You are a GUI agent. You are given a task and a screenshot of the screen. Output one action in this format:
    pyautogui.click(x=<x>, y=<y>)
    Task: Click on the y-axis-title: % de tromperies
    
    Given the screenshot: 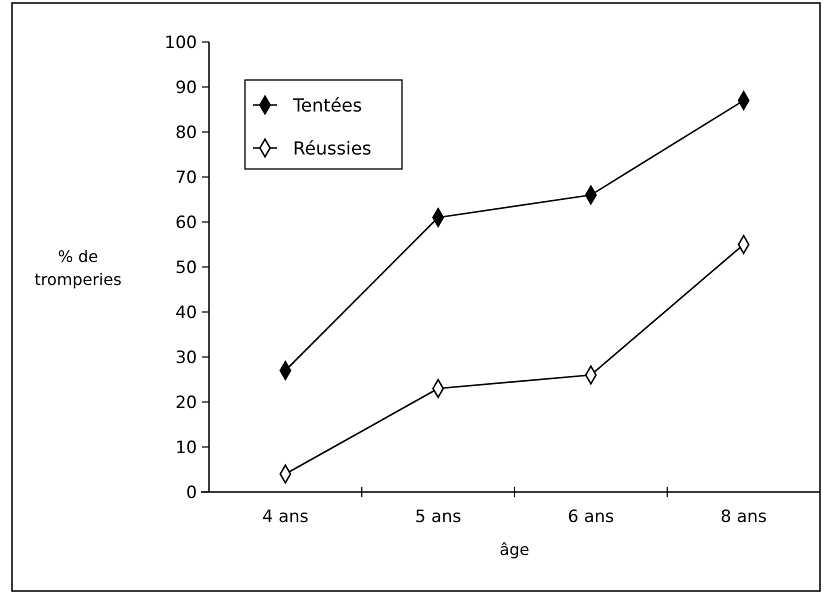 What is the action you would take?
    pyautogui.click(x=78, y=268)
    